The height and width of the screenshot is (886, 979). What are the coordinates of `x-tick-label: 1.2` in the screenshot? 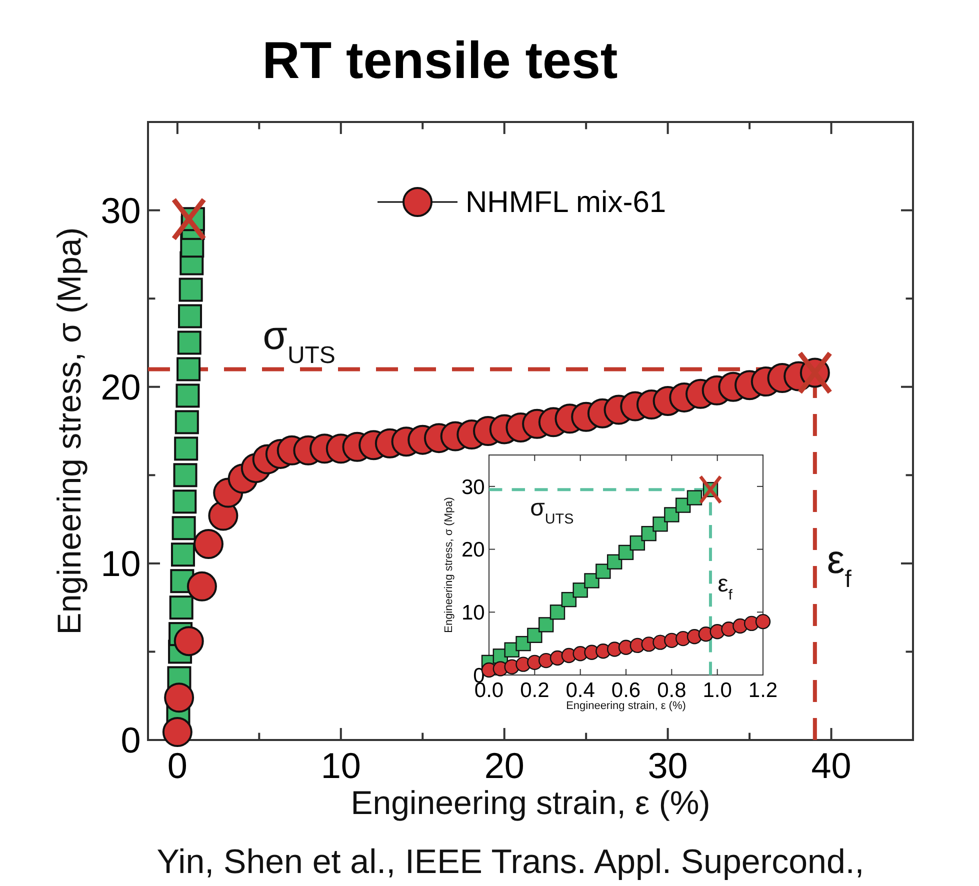 It's located at (763, 690).